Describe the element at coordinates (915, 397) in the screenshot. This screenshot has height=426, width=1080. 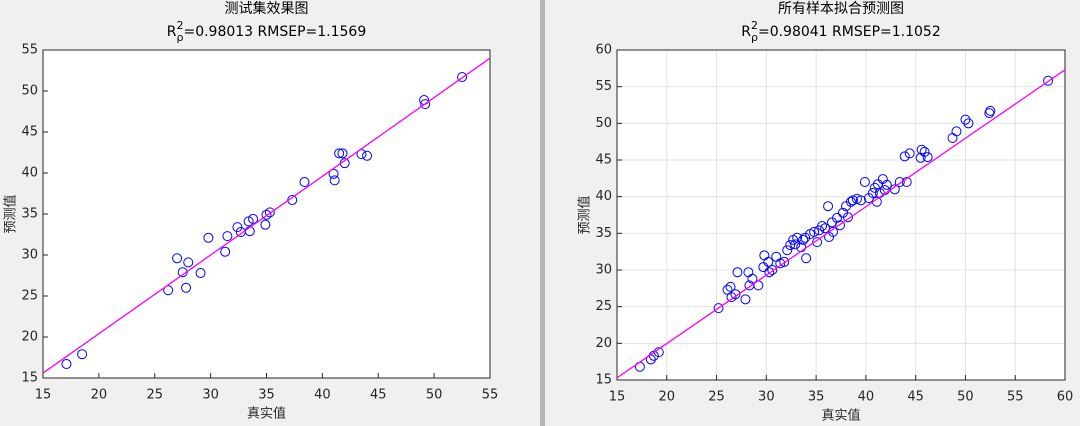
I see `x-tick-label: 45` at that location.